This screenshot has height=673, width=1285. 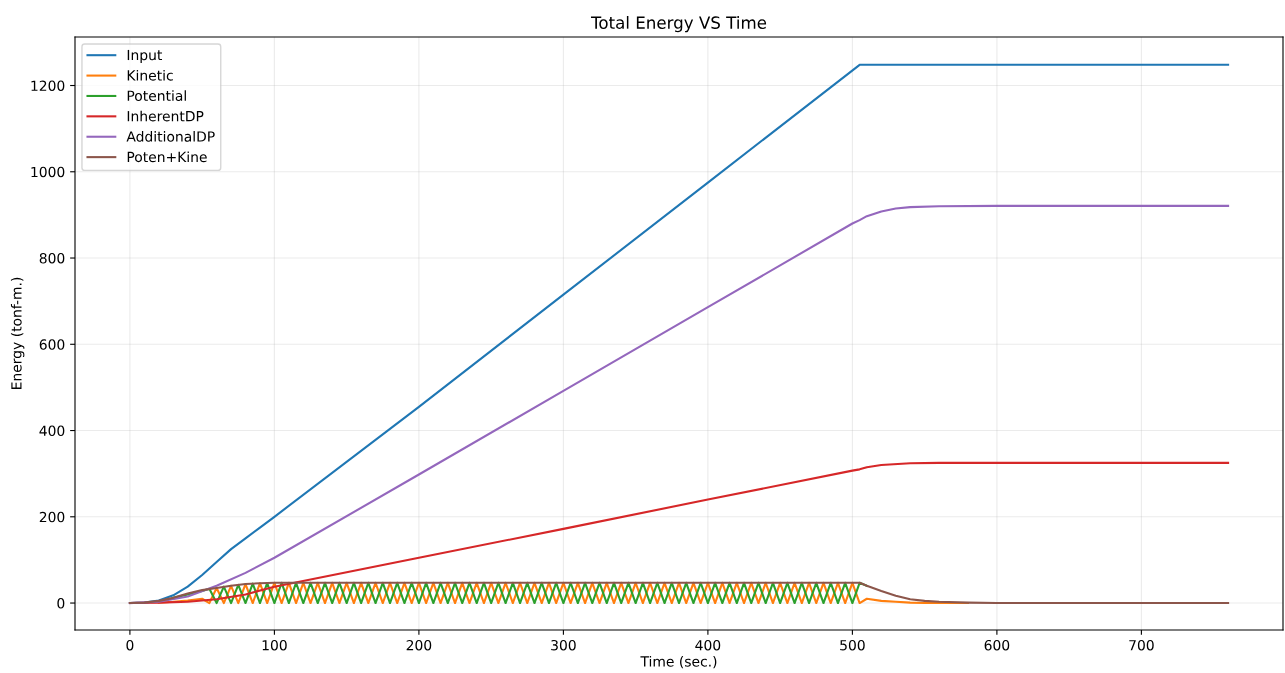 What do you see at coordinates (274, 645) in the screenshot?
I see `x-tick-label: 100` at bounding box center [274, 645].